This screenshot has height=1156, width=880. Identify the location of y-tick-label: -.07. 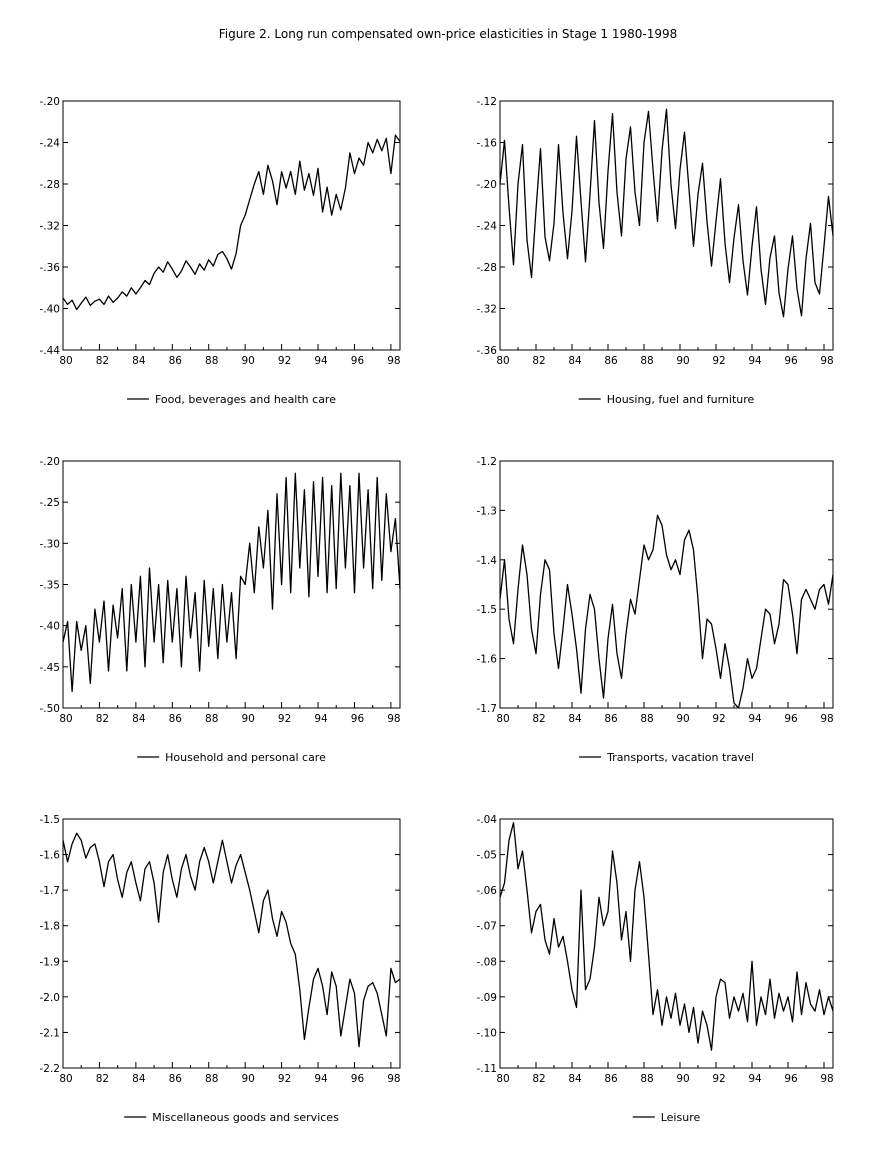
(487, 927).